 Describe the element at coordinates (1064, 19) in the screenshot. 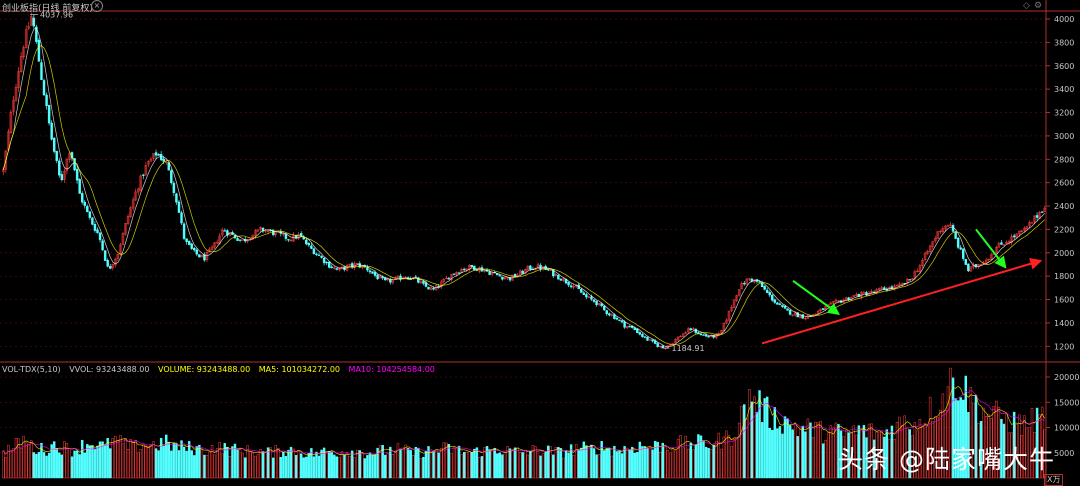

I see `price-tick-label: 4000` at that location.